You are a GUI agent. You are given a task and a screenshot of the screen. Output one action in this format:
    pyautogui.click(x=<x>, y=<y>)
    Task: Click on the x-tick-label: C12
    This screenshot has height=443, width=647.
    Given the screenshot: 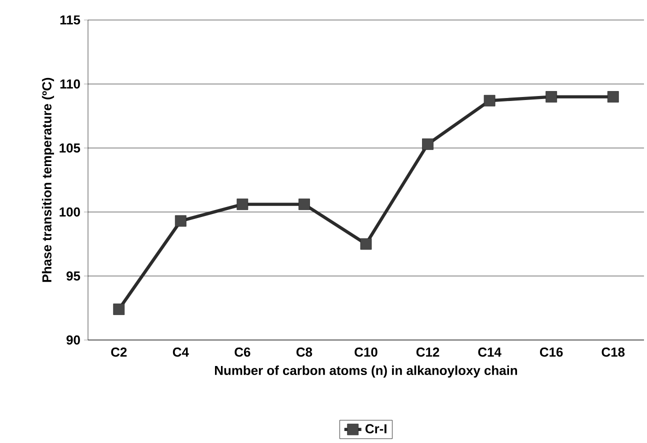 What is the action you would take?
    pyautogui.click(x=428, y=352)
    